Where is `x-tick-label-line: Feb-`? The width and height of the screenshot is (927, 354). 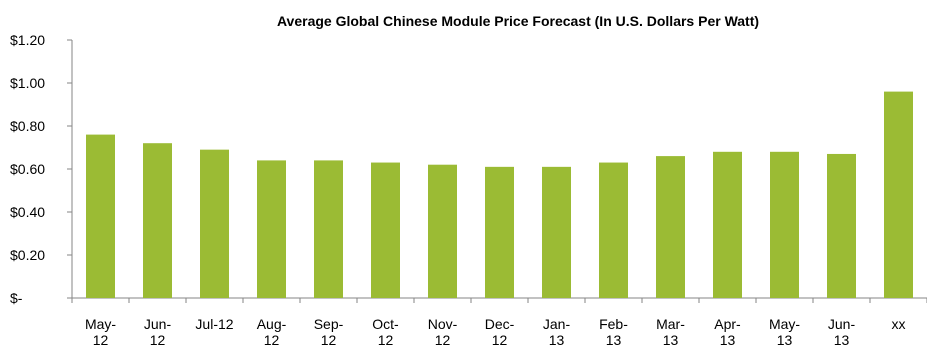
x-tick-label-line: Feb- is located at coordinates (613, 324).